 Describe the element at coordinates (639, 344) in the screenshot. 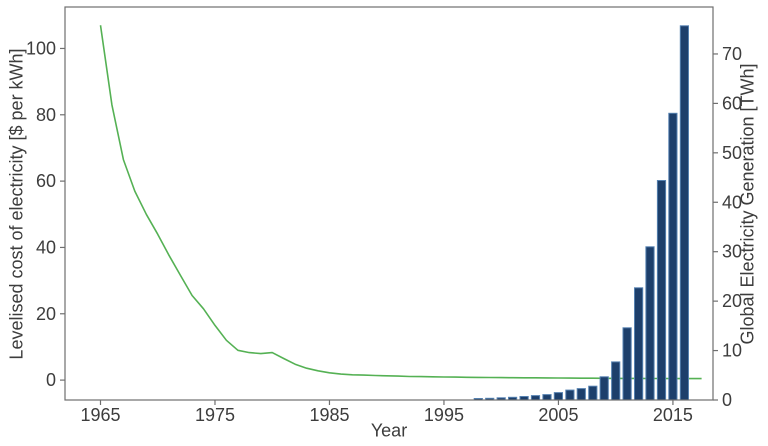

I see `bar-2012` at that location.